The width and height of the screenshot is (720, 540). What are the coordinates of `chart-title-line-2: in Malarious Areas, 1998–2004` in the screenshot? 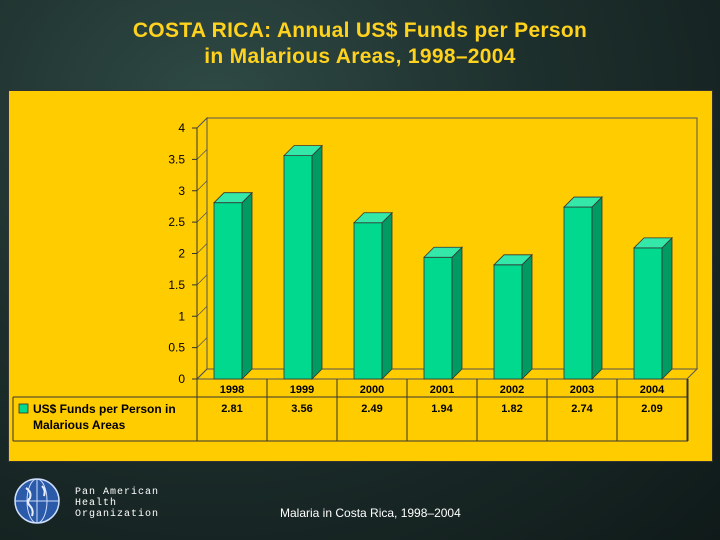 It's located at (360, 56).